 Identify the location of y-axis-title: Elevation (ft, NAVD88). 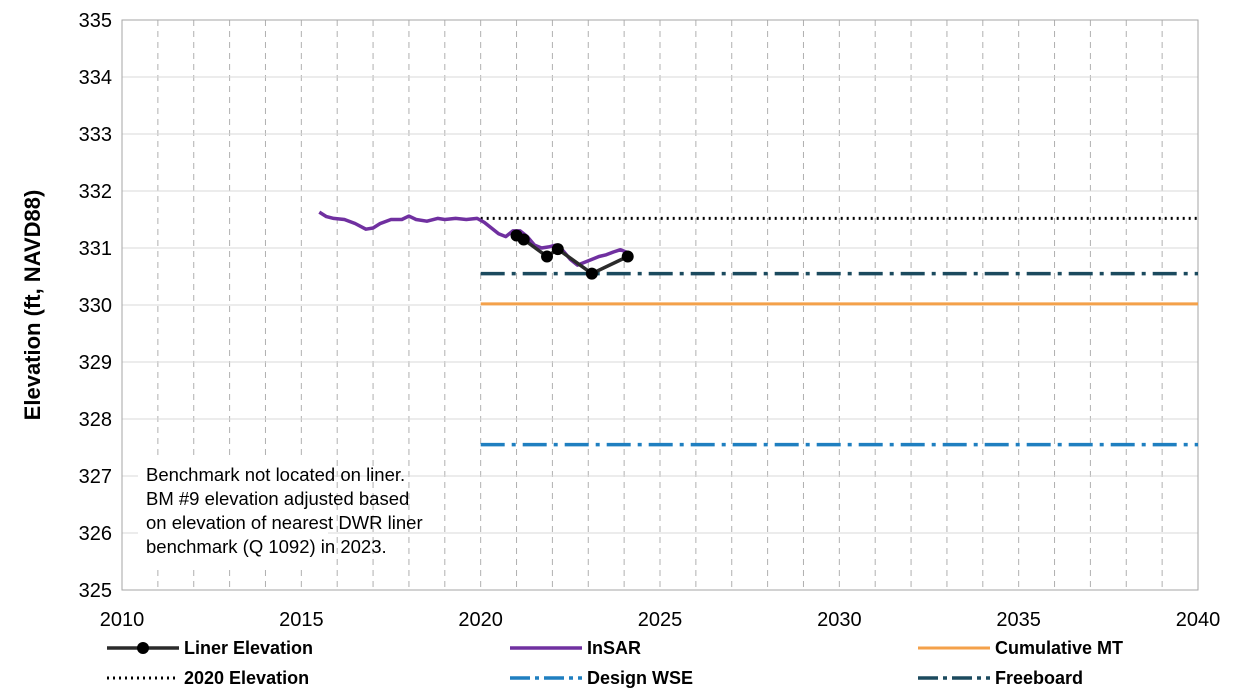
(32, 305).